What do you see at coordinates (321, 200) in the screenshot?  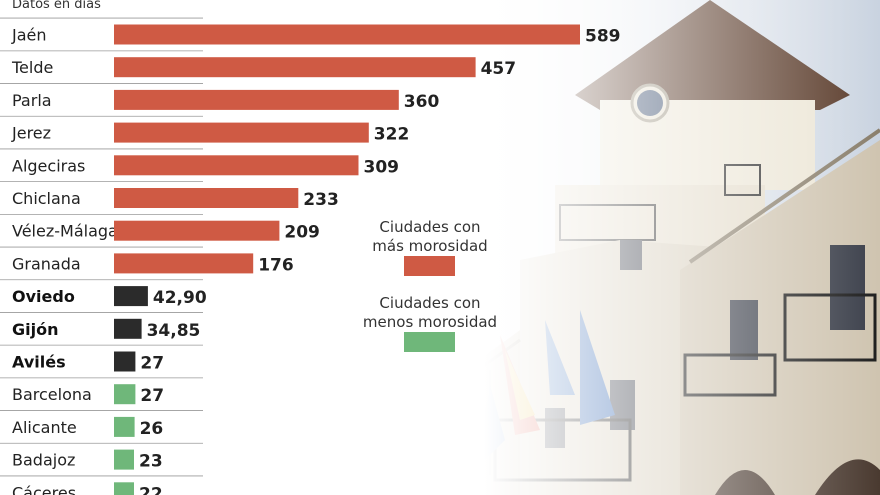 I see `value-label: 233` at bounding box center [321, 200].